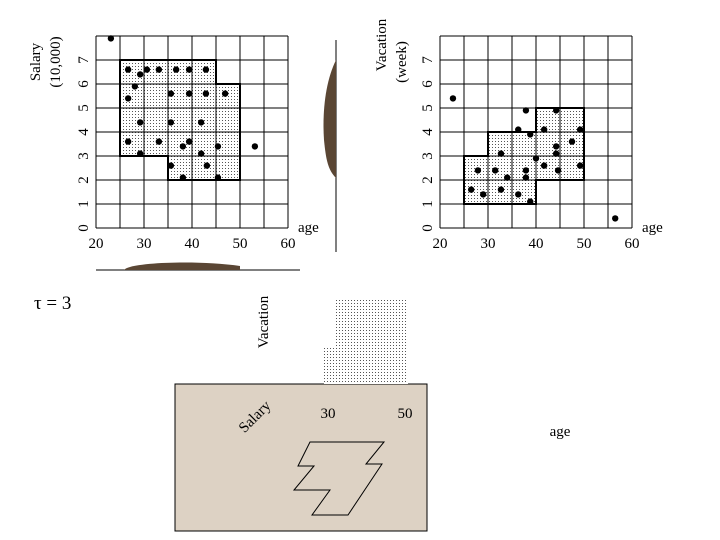  What do you see at coordinates (329, 119) in the screenshot?
I see `salary-distribution` at bounding box center [329, 119].